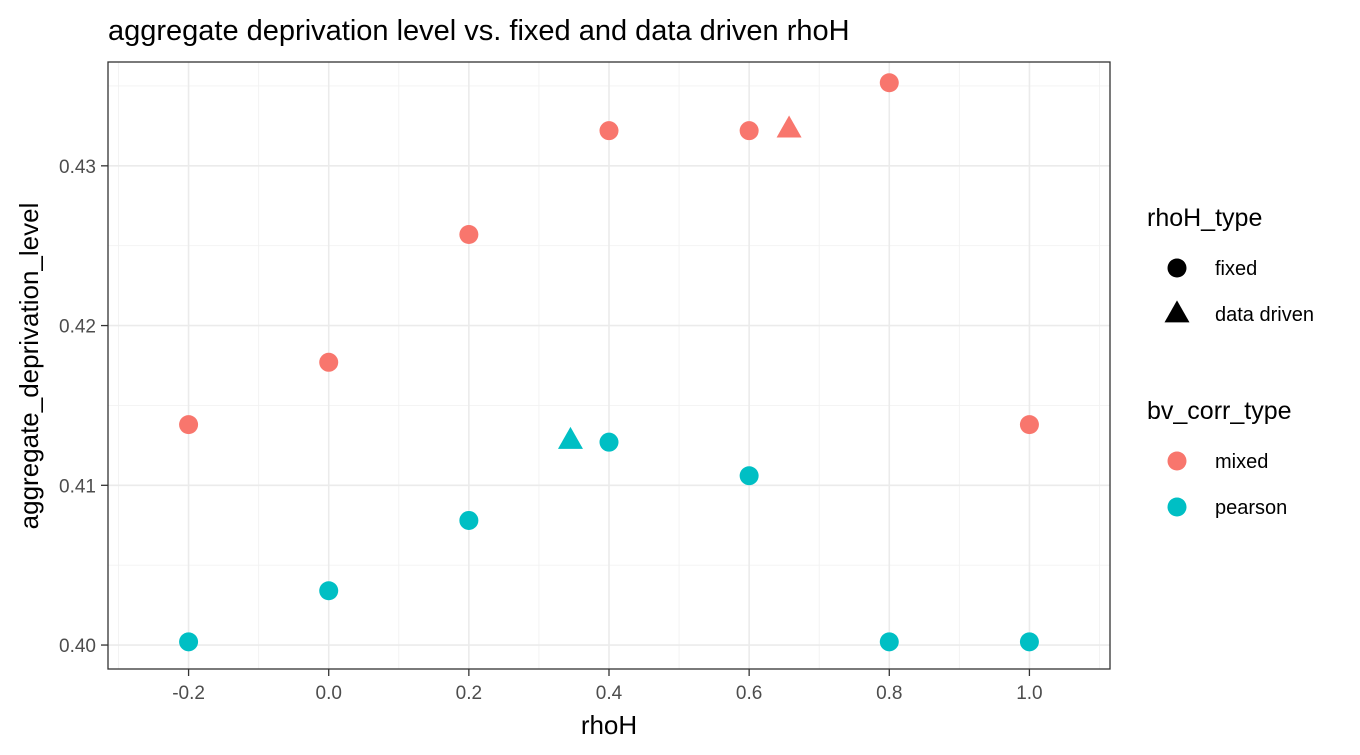 This screenshot has width=1360, height=755. I want to click on x-tick-label: 0.6, so click(749, 693).